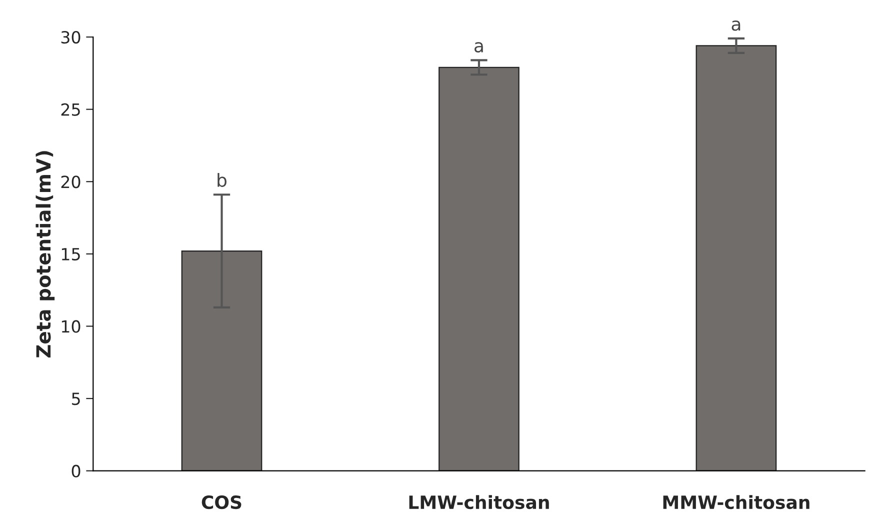 Image resolution: width=887 pixels, height=529 pixels. I want to click on y-tick-label: 0, so click(76, 471).